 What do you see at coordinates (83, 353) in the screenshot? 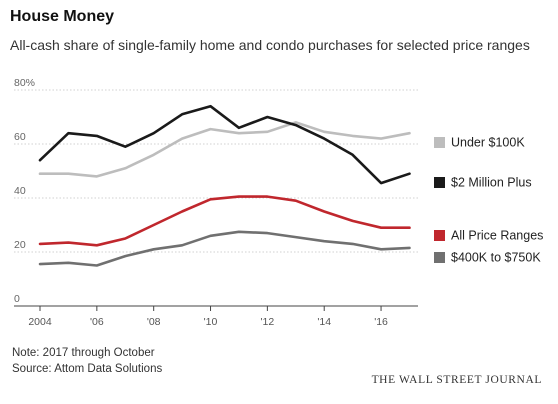
I see `chart-note: Note: 2017 through October` at bounding box center [83, 353].